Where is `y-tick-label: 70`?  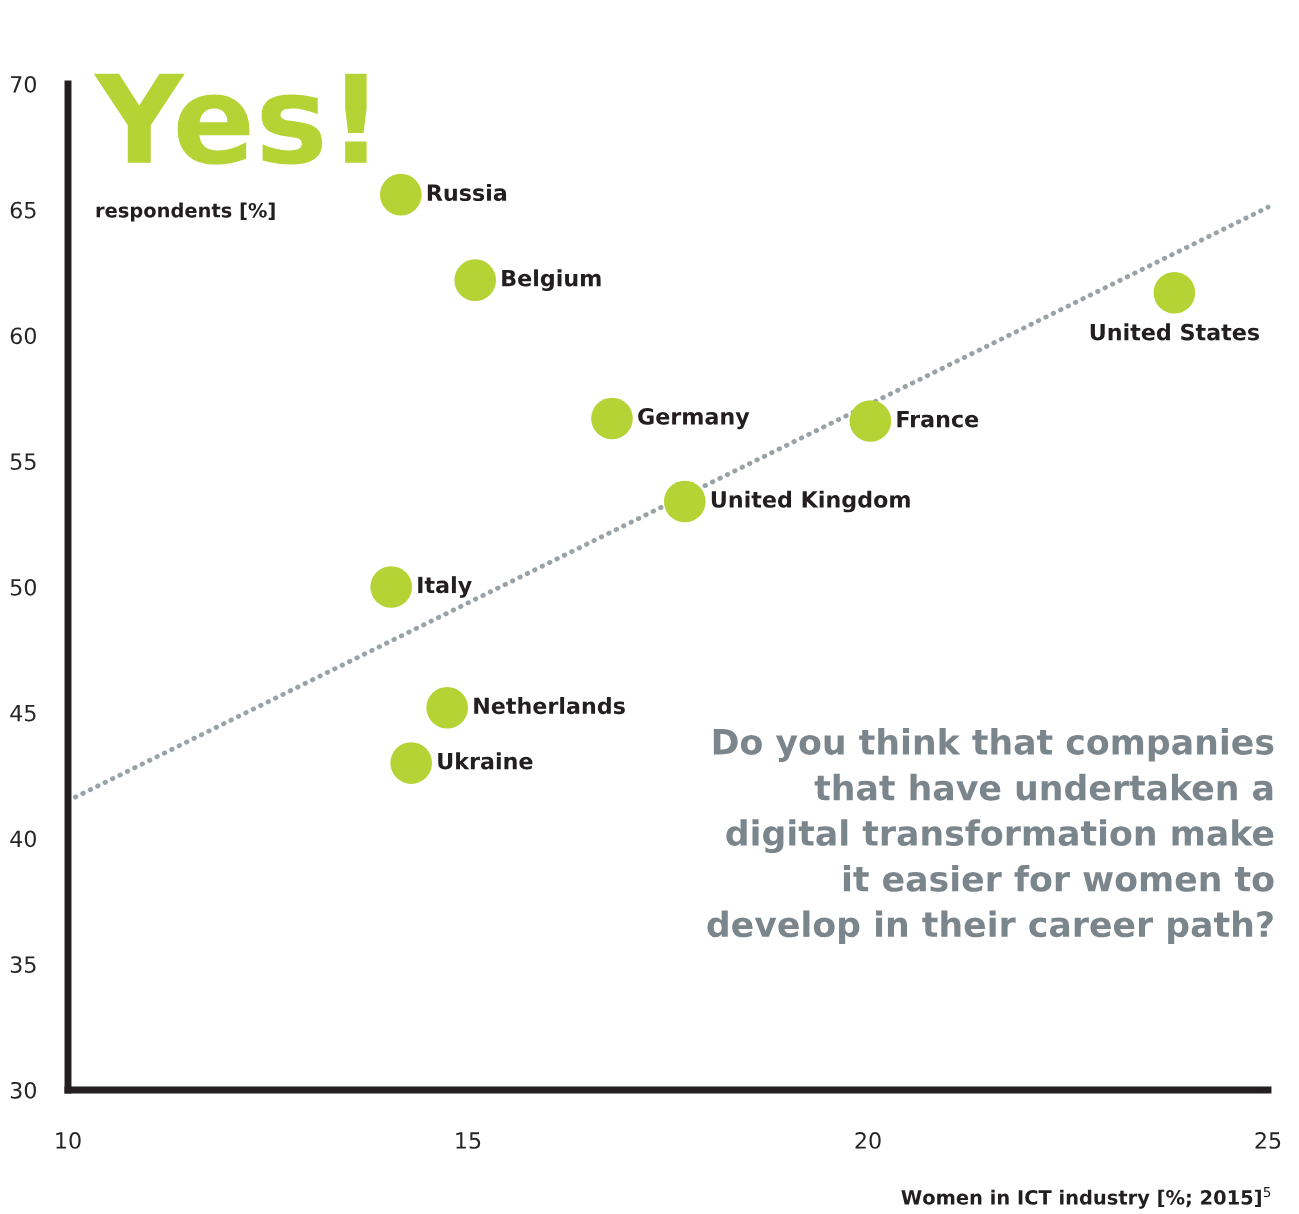 y-tick-label: 70 is located at coordinates (23, 84).